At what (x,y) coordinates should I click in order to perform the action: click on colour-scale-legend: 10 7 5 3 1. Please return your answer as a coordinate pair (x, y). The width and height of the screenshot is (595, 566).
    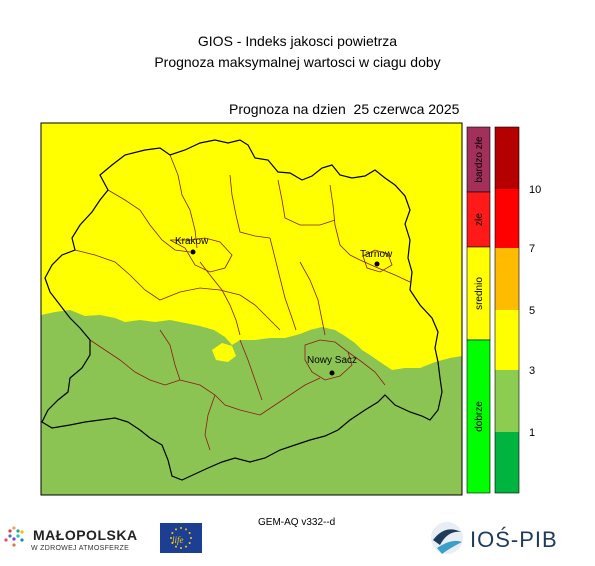
    Looking at the image, I should click on (517, 310).